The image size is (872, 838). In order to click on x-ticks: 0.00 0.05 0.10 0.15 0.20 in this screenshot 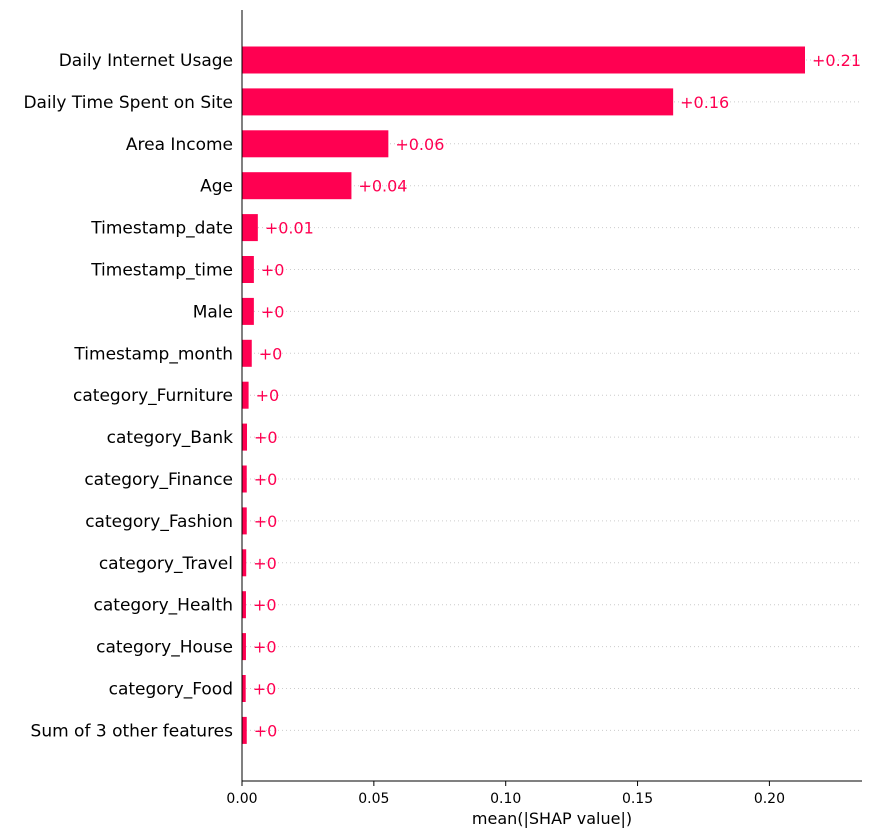, I will do `click(505, 794)`.